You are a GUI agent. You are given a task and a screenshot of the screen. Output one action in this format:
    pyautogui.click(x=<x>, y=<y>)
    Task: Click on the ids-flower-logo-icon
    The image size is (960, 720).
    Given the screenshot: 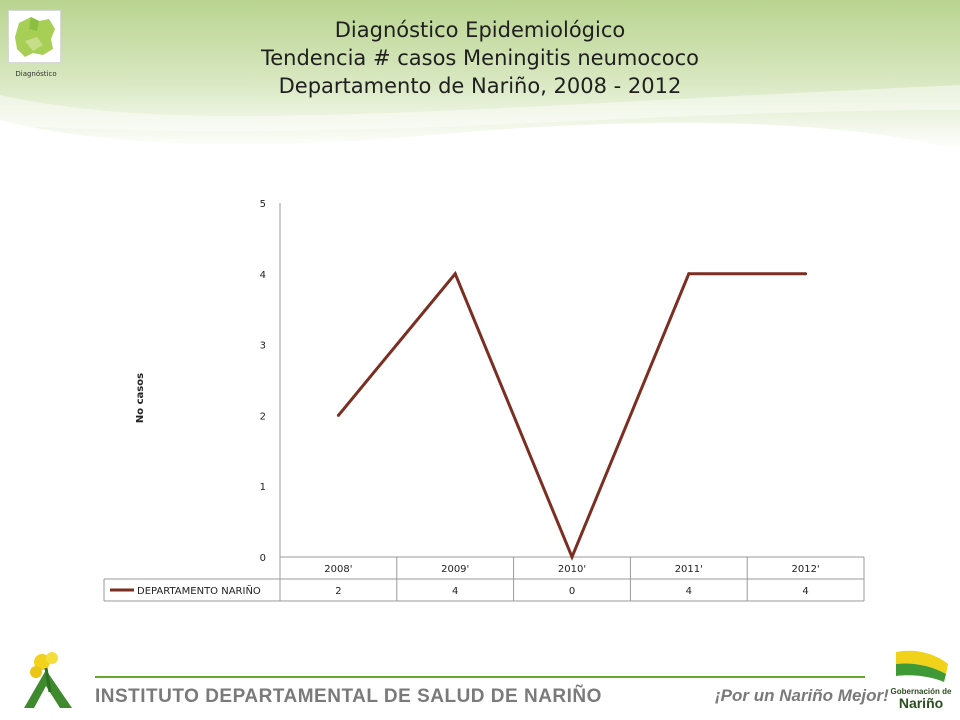 What is the action you would take?
    pyautogui.click(x=48, y=681)
    